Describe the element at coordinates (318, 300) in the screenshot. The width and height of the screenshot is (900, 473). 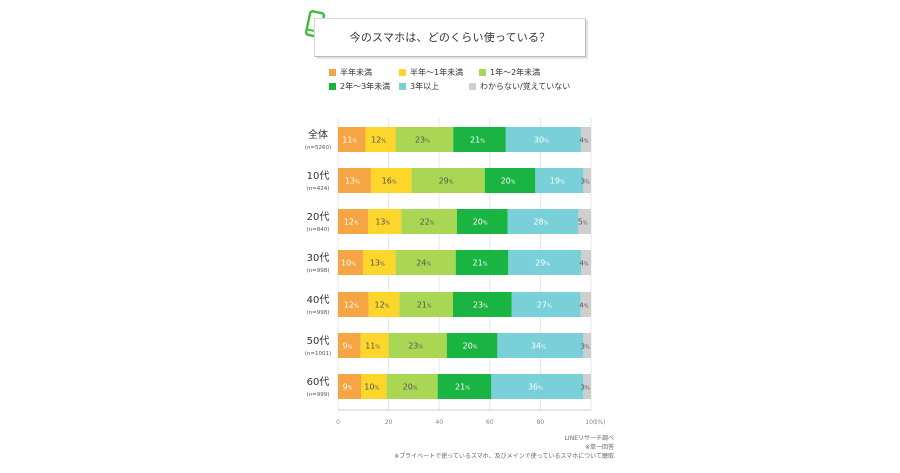
I see `category-label-4: 40代` at that location.